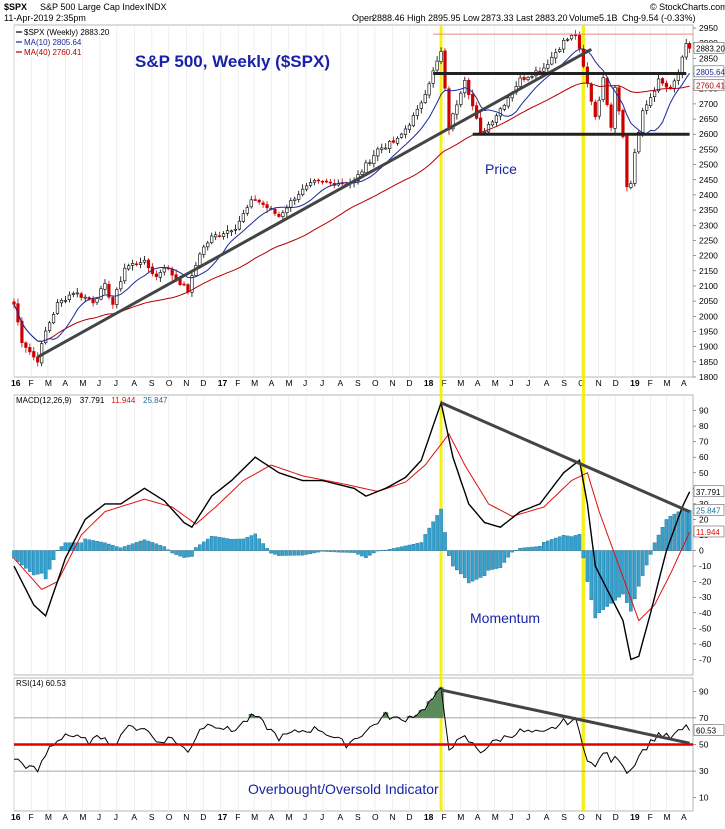  Describe the element at coordinates (704, 718) in the screenshot. I see `rsi-y-tick-label: 70` at that location.